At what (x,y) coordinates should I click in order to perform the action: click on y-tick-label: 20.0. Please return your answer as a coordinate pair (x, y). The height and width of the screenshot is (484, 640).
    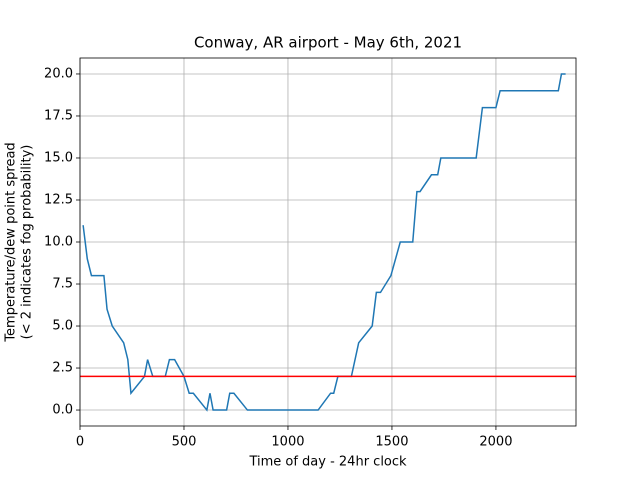
    Looking at the image, I should click on (58, 73).